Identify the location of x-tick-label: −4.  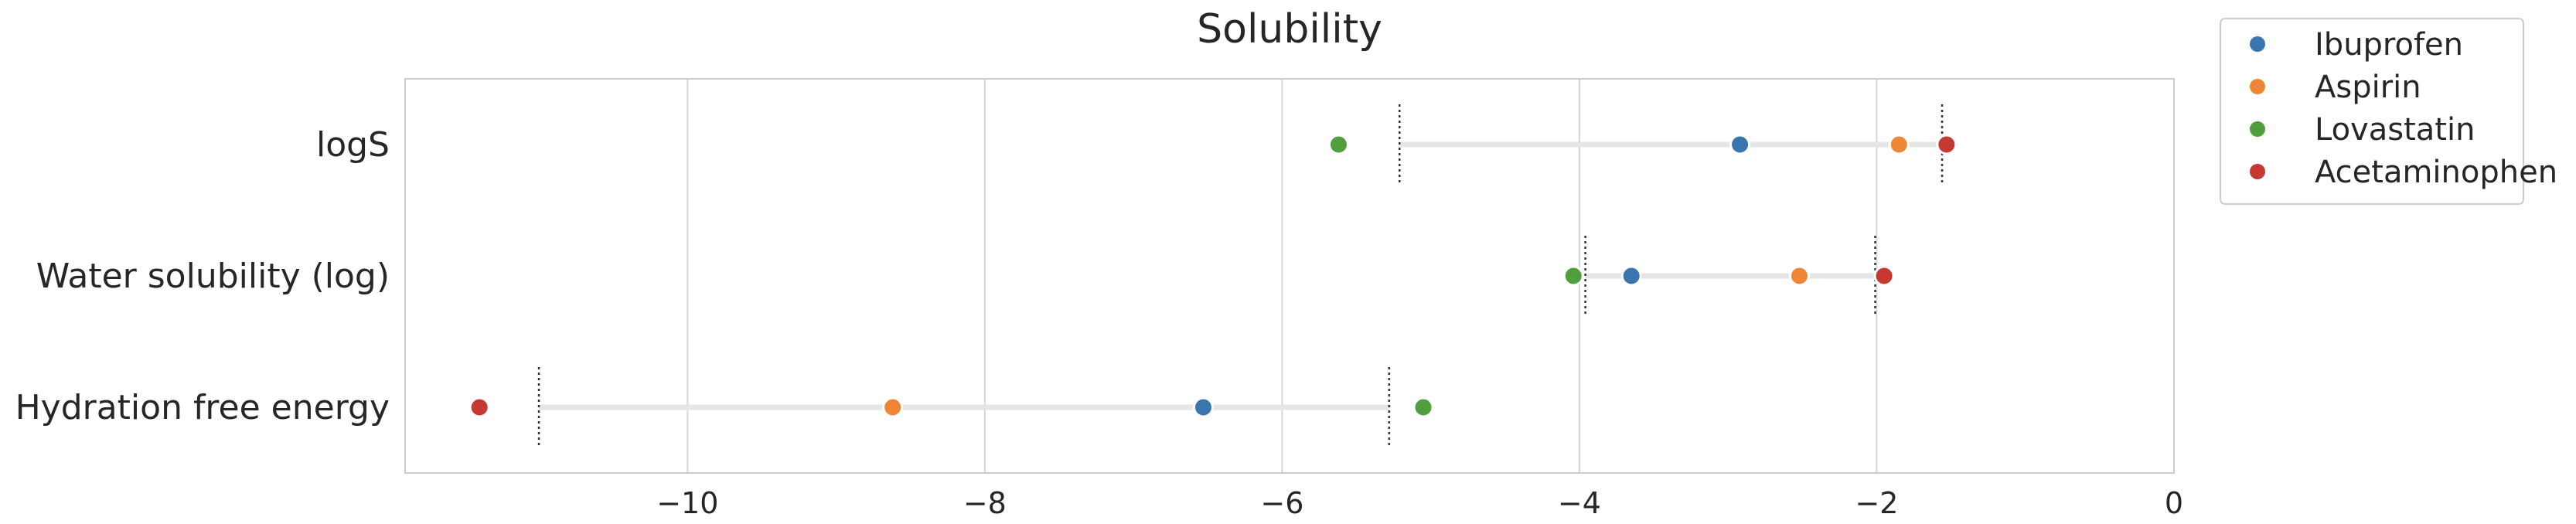
(1579, 503).